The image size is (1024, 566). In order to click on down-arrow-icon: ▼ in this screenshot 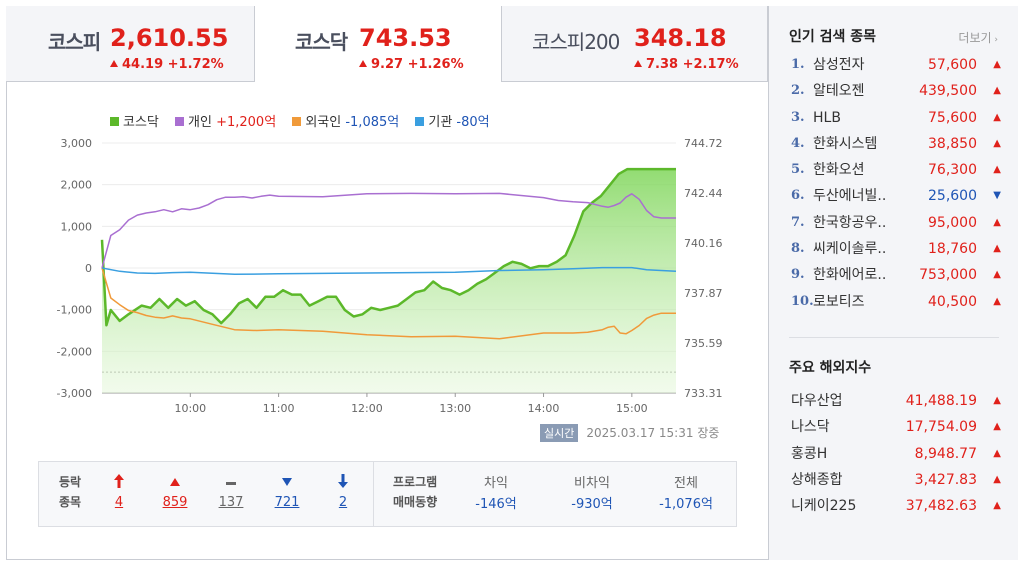, I will do `click(997, 196)`.